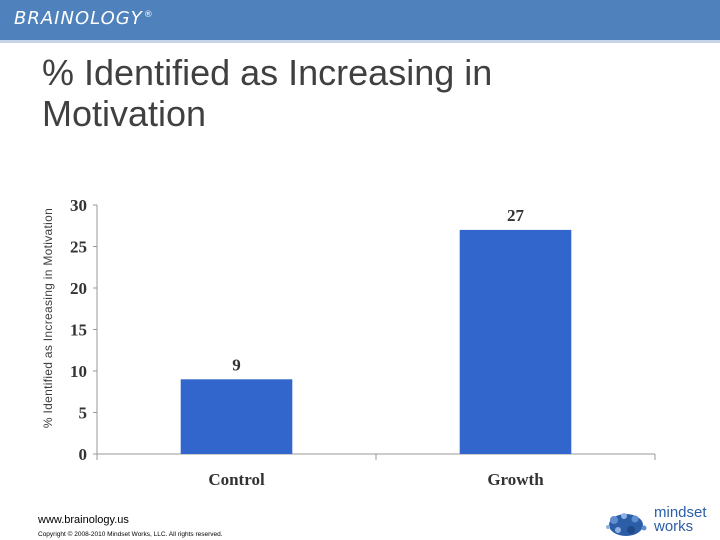 The height and width of the screenshot is (540, 720). I want to click on logo-text: mindset works, so click(680, 519).